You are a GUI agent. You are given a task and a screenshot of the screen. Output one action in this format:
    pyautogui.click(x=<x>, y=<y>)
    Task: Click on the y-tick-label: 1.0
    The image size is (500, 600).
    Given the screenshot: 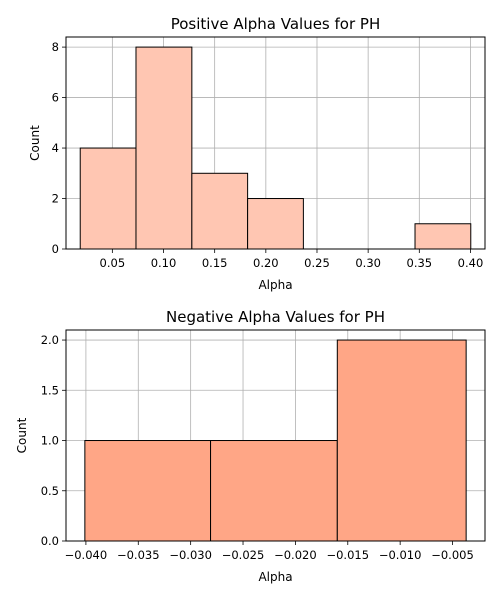 What is the action you would take?
    pyautogui.click(x=50, y=441)
    